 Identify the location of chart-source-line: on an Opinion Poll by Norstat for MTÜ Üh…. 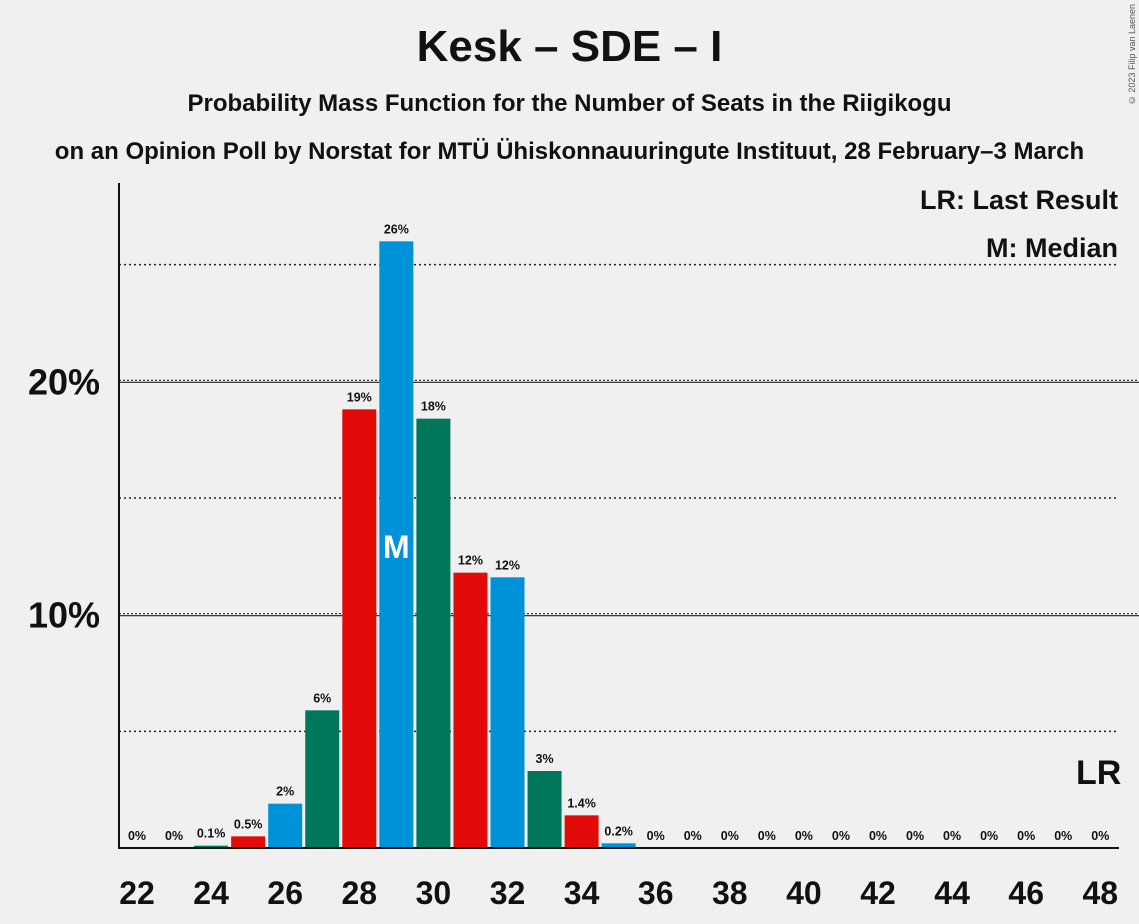
(569, 151).